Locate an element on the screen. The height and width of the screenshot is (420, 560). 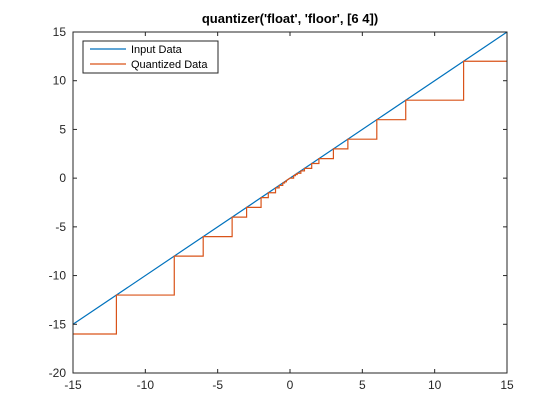
legend-box is located at coordinates (150, 57).